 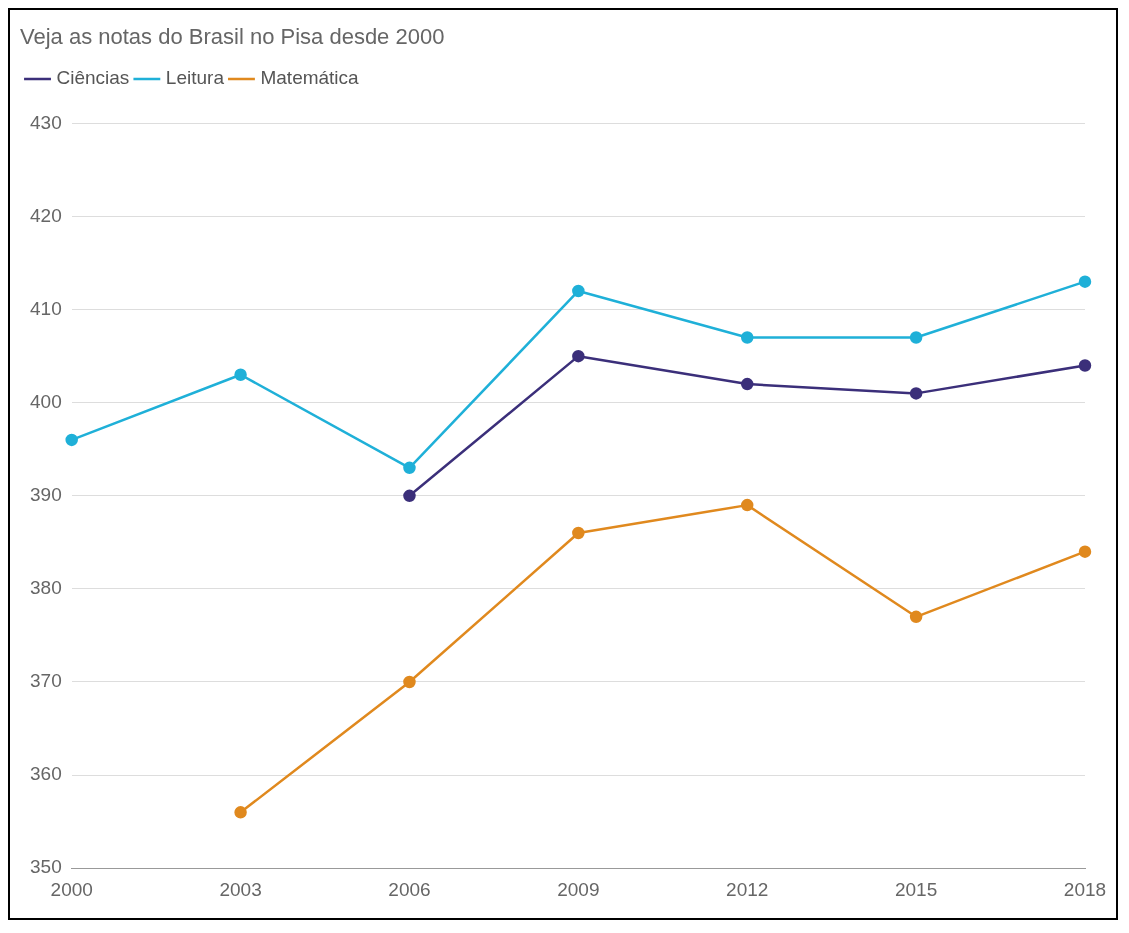 What do you see at coordinates (46, 122) in the screenshot?
I see `y-tick-label: 430` at bounding box center [46, 122].